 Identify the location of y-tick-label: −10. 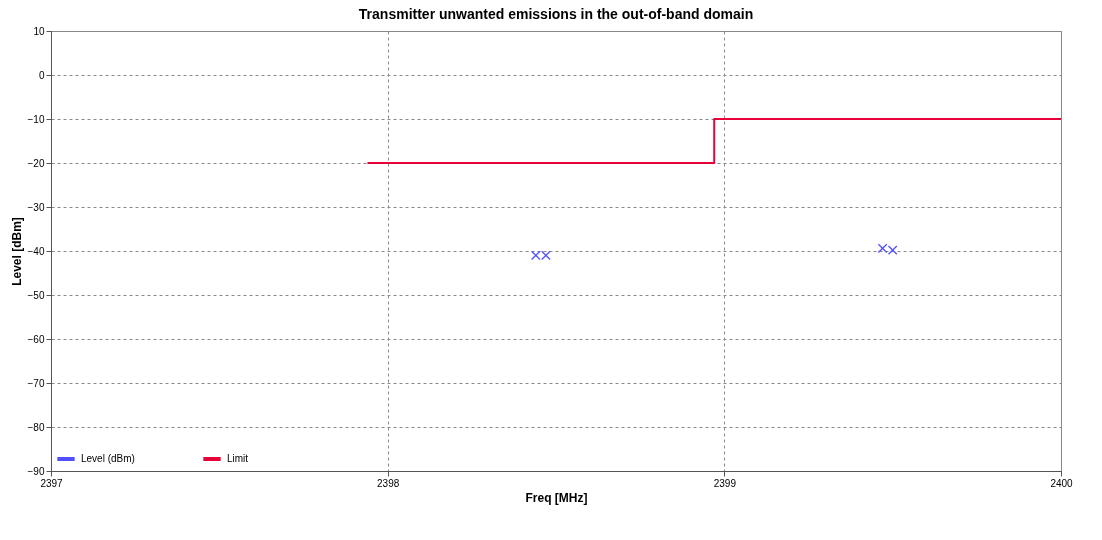
(36, 119).